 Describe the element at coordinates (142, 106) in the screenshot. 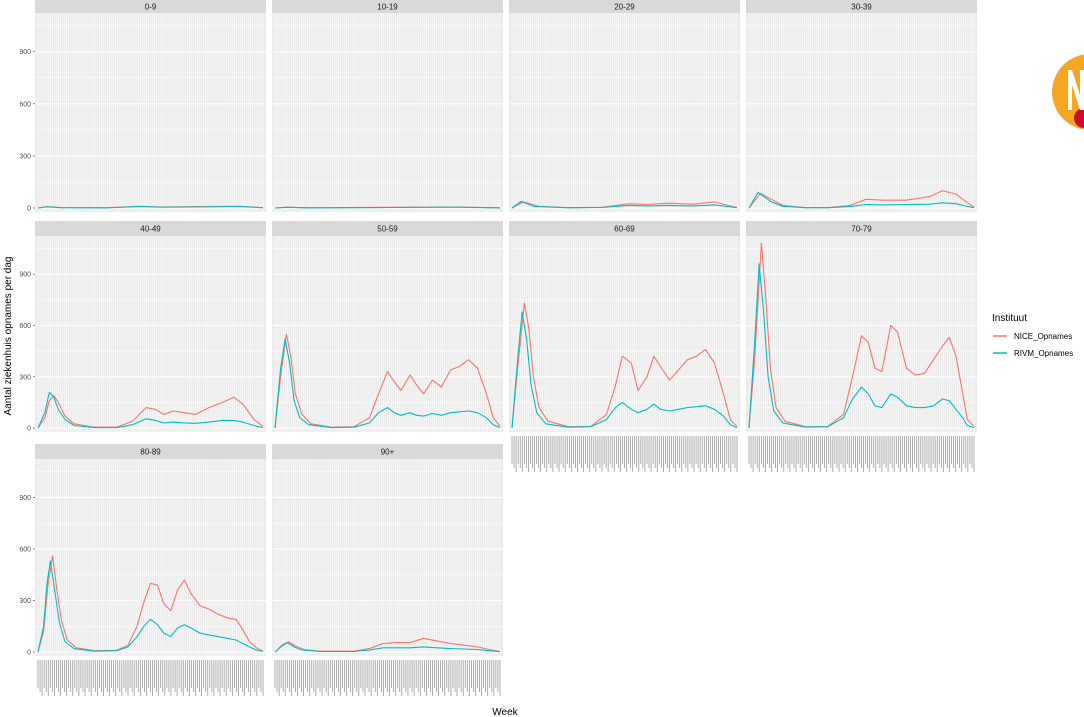

I see `facet-panel-0-9: 0-9 0 300 600 900` at that location.